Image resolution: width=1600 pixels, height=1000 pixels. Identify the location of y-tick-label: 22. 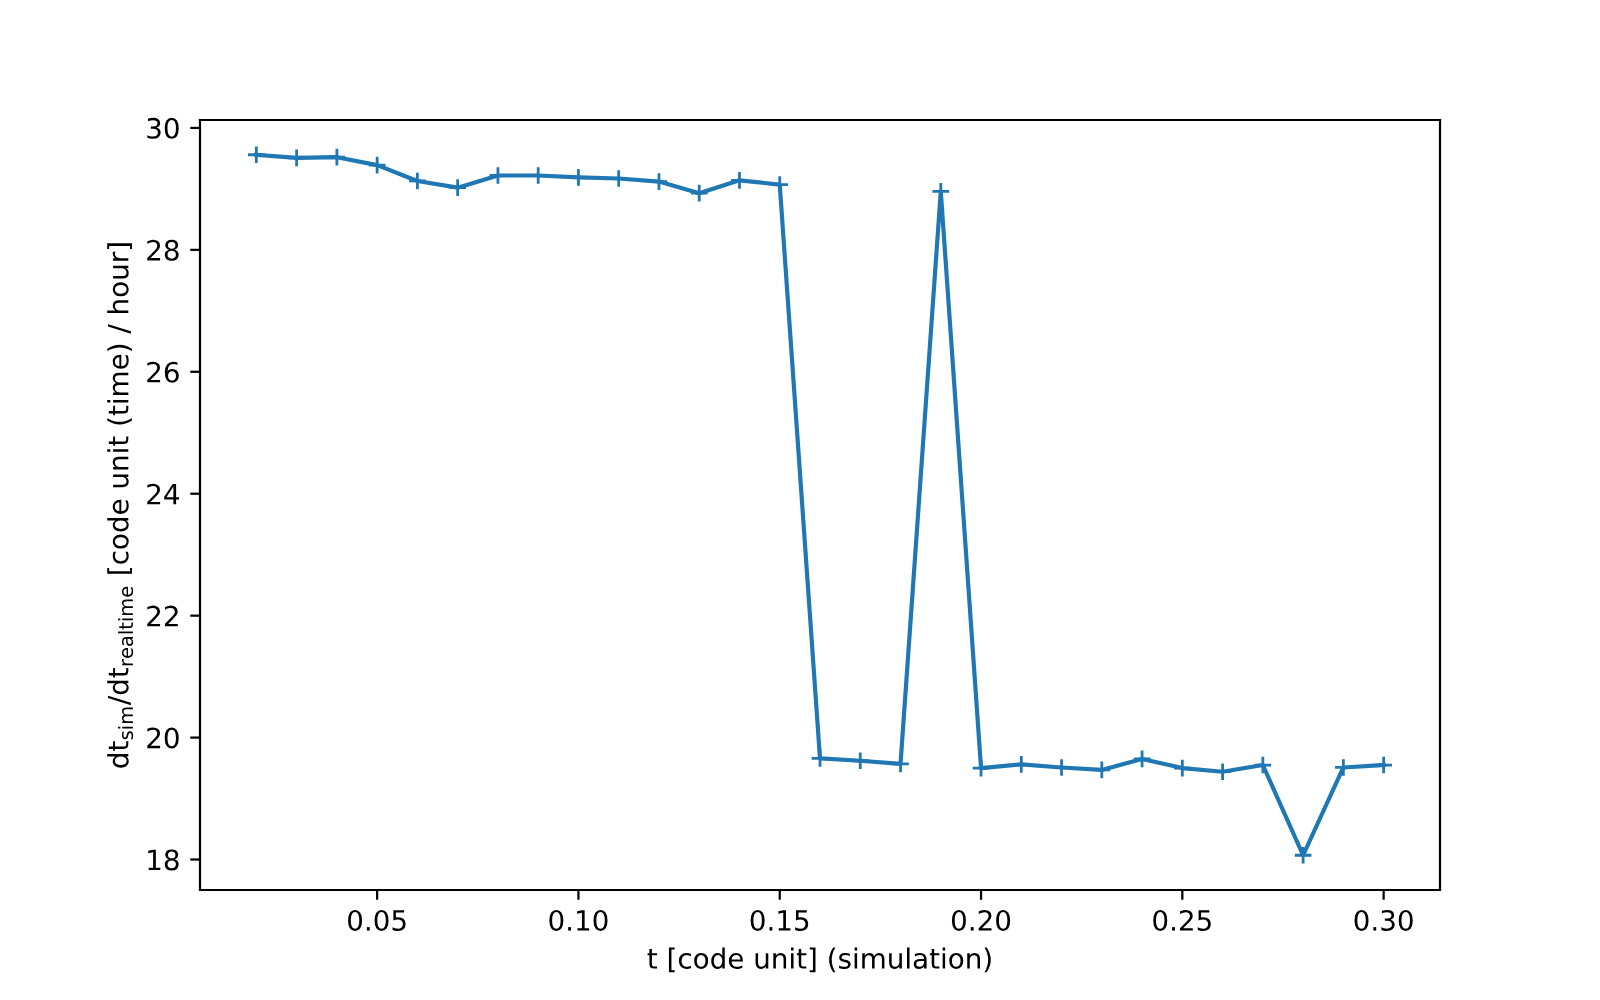
(162, 616).